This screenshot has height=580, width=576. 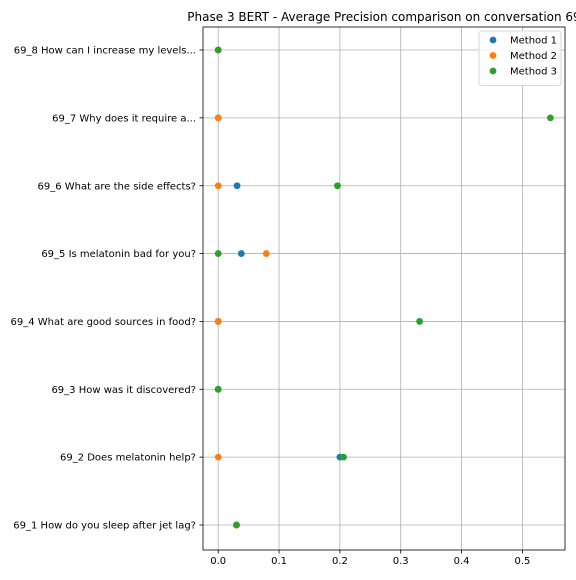 What do you see at coordinates (533, 72) in the screenshot?
I see `legend-label: Method 3` at bounding box center [533, 72].